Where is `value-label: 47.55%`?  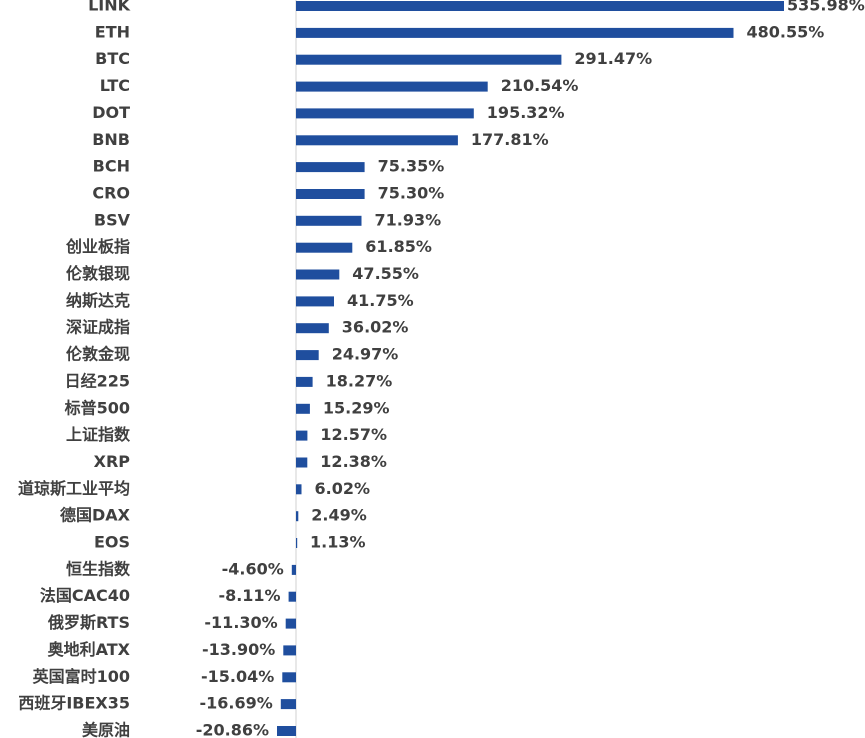
value-label: 47.55% is located at coordinates (385, 273).